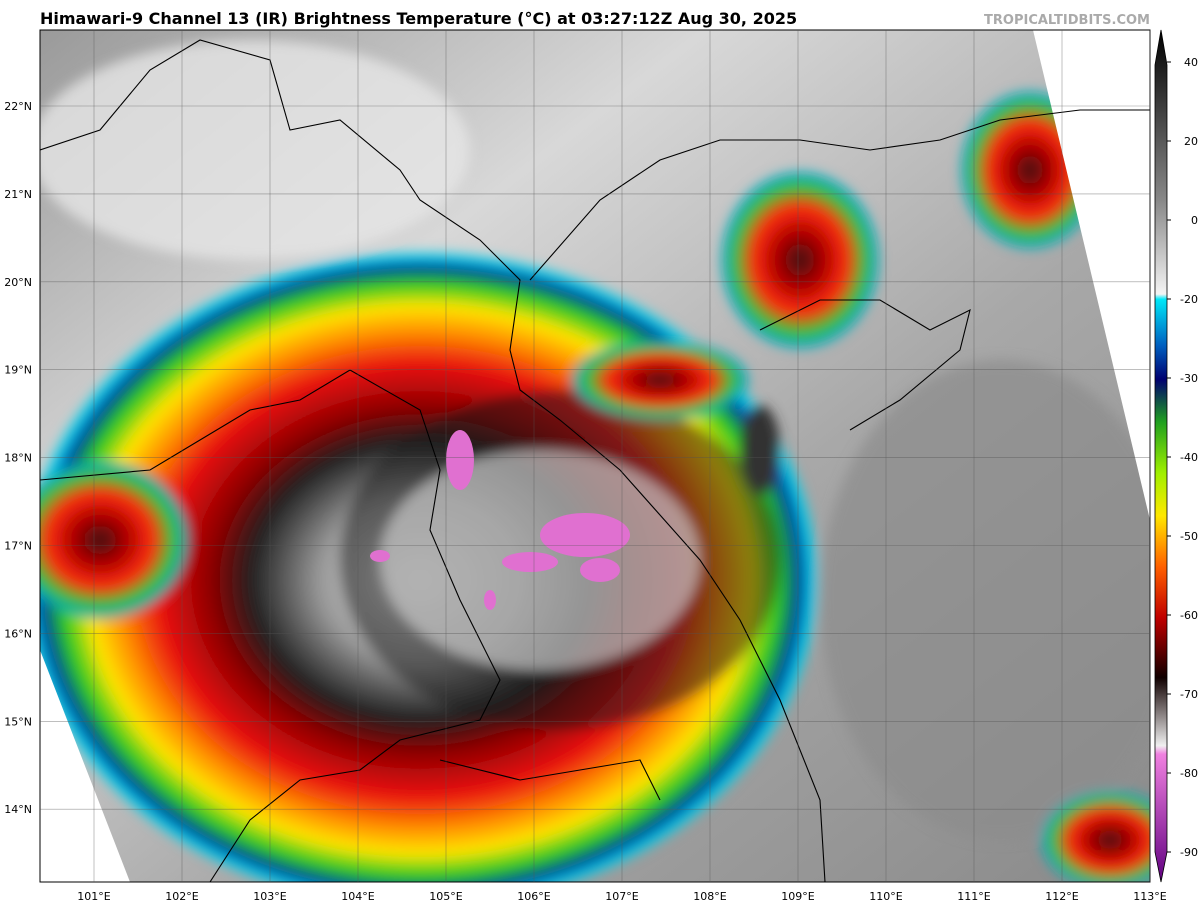 The width and height of the screenshot is (1200, 910). I want to click on colorbar-label: 0, so click(1194, 220).